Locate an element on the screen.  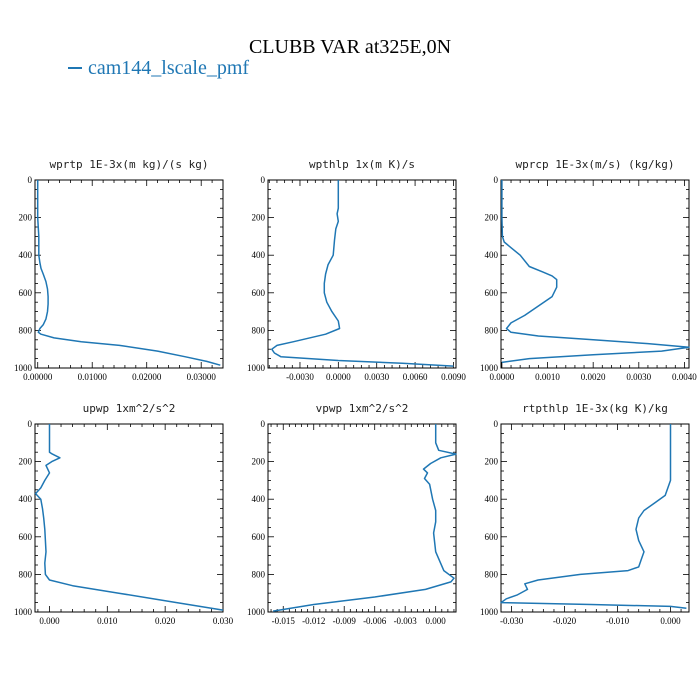
x-tick-label: 0.03000 is located at coordinates (202, 377).